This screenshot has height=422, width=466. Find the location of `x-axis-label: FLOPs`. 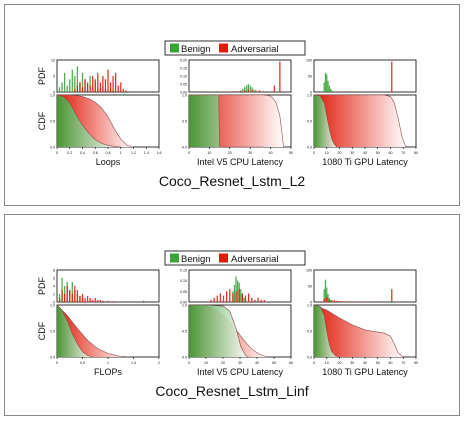

x-axis-label: FLOPs is located at coordinates (108, 372).